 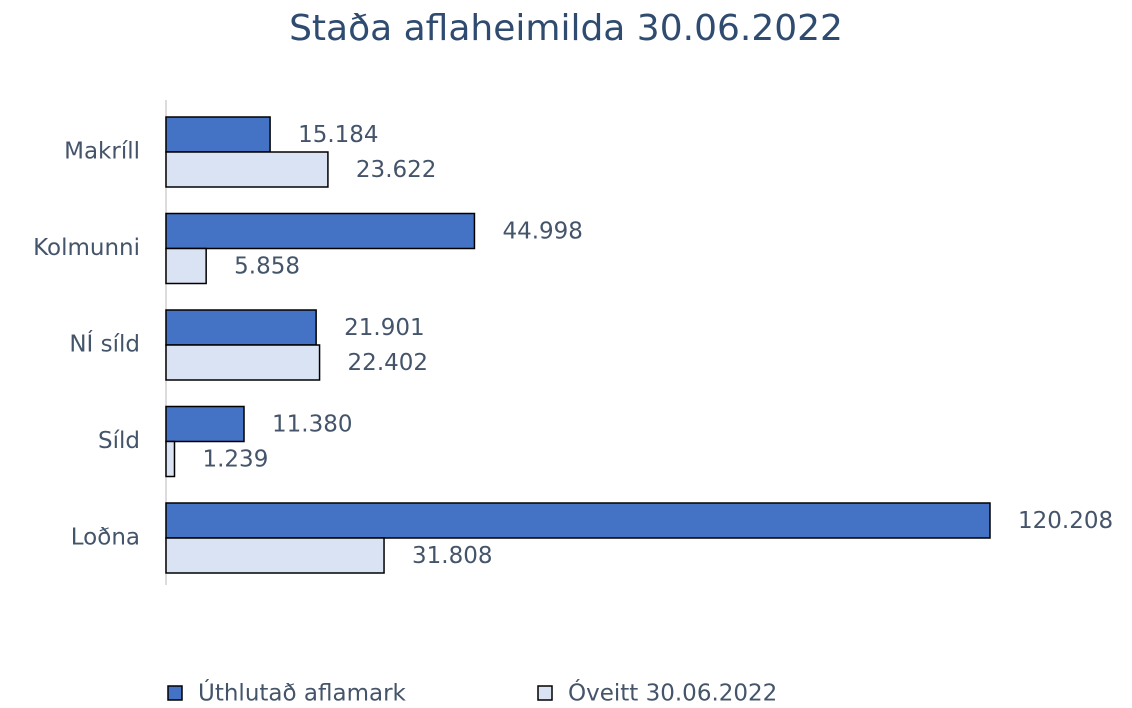 I want to click on chart-title: Staða aflaheimilda 30.06.2022, so click(x=566, y=28).